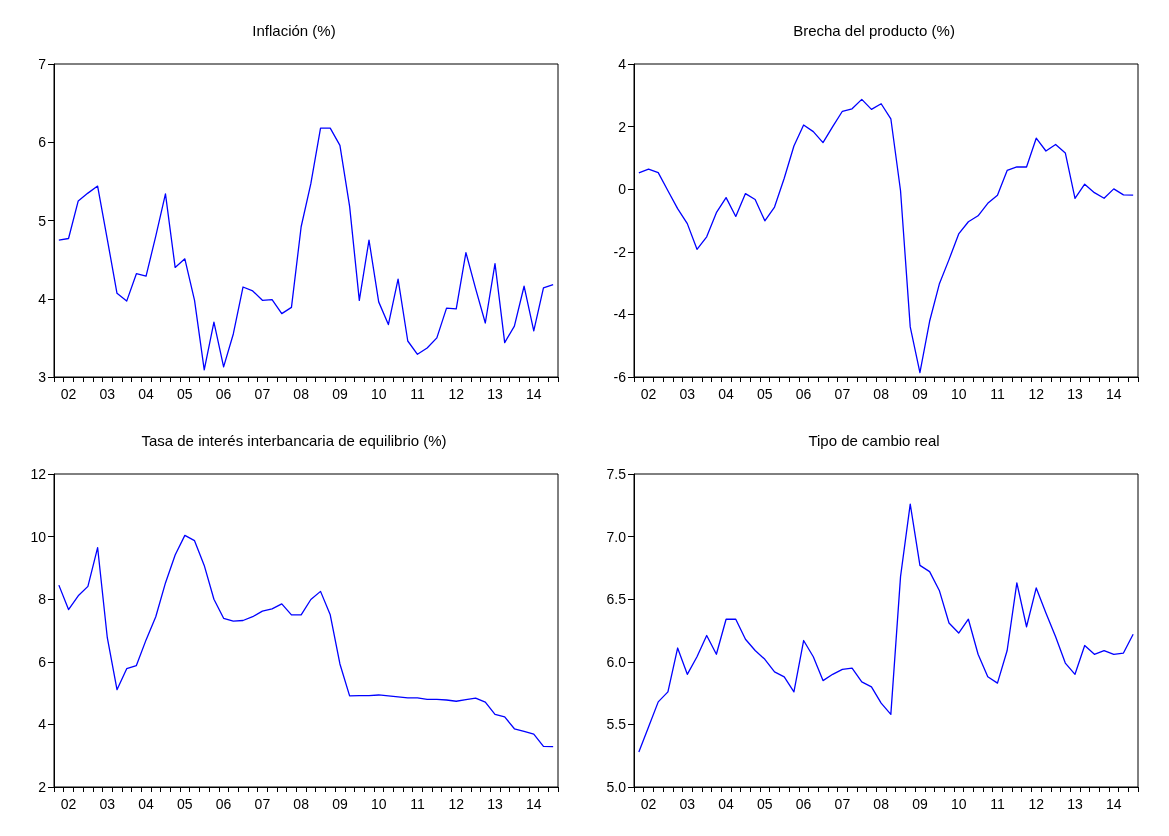 The width and height of the screenshot is (1169, 836). What do you see at coordinates (616, 599) in the screenshot?
I see `y-tick-label: 6.5` at bounding box center [616, 599].